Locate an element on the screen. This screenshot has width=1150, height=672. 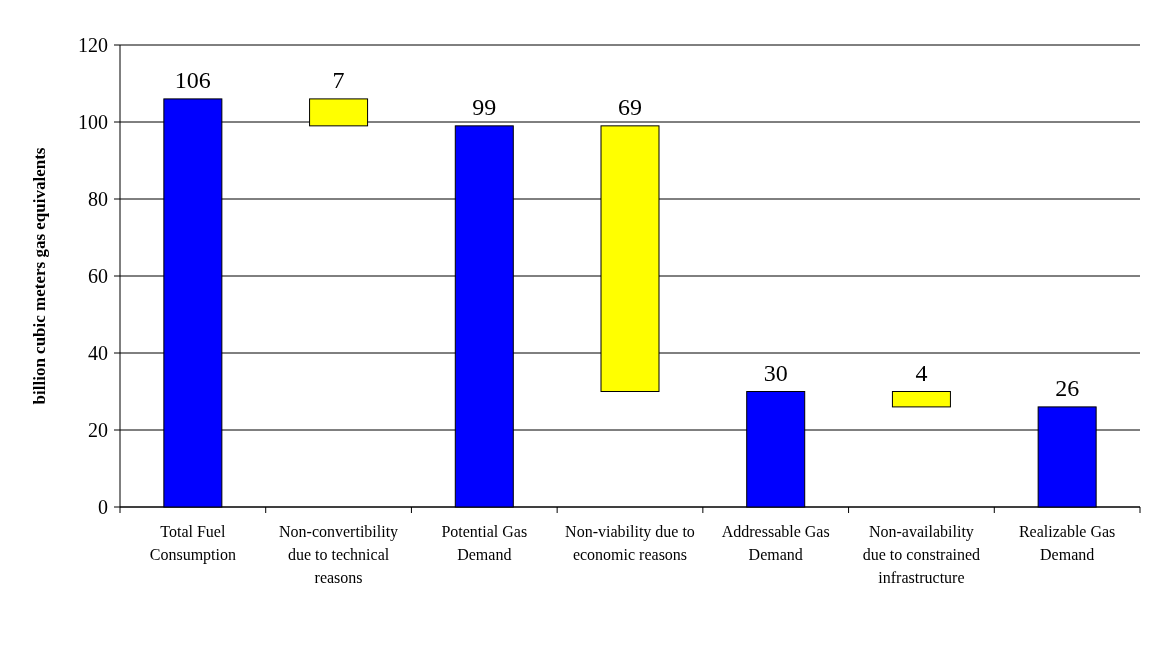
data-label: 99 is located at coordinates (484, 106).